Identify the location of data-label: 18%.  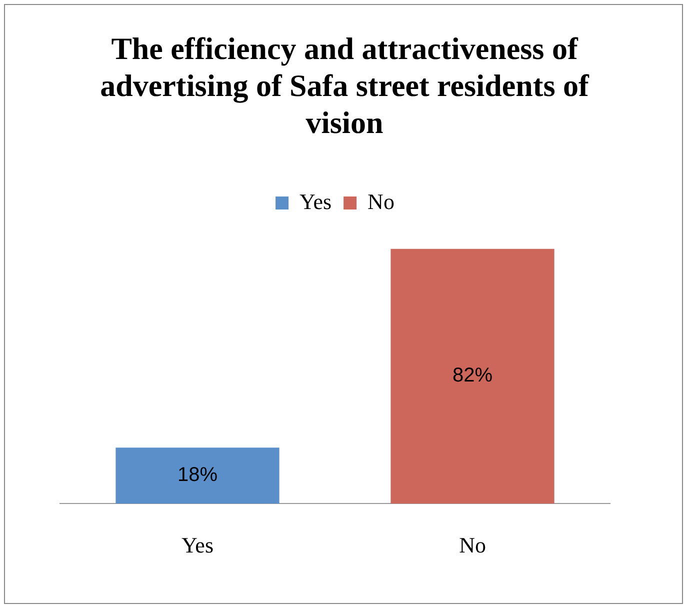
(197, 475).